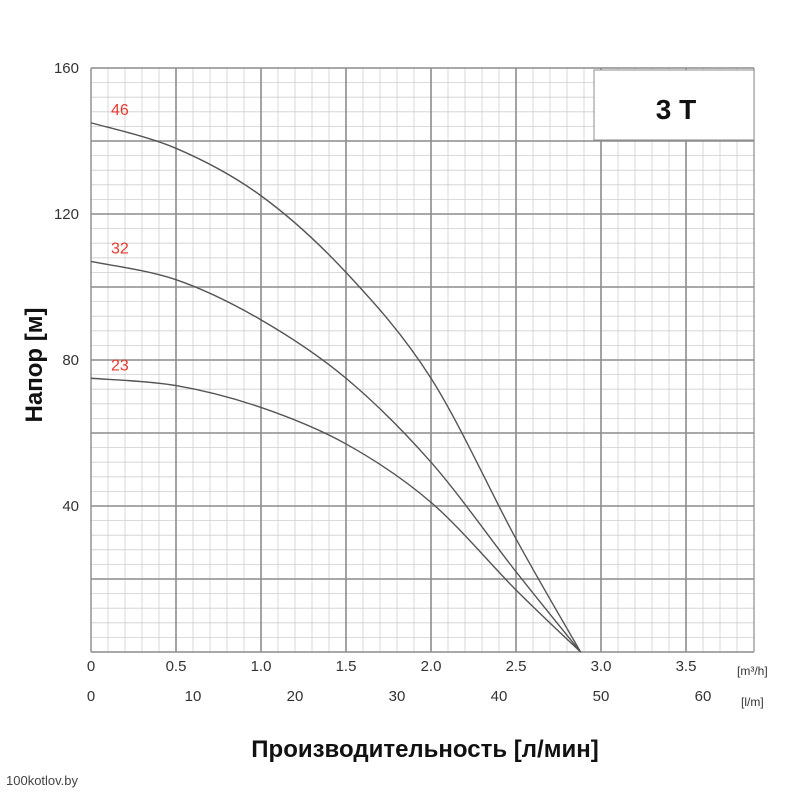 This screenshot has height=801, width=801. What do you see at coordinates (120, 365) in the screenshot?
I see `series-label-23: 23` at bounding box center [120, 365].